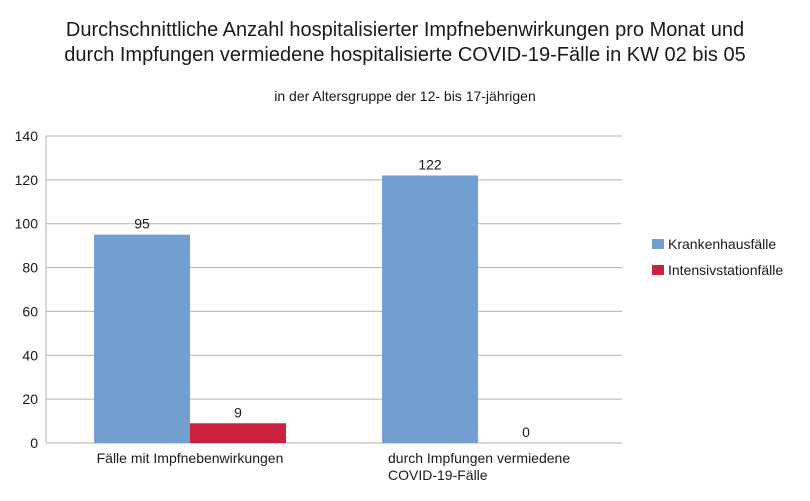 The height and width of the screenshot is (501, 810). I want to click on category-label: Fälle mit Impfnebenwirkungen, so click(190, 458).